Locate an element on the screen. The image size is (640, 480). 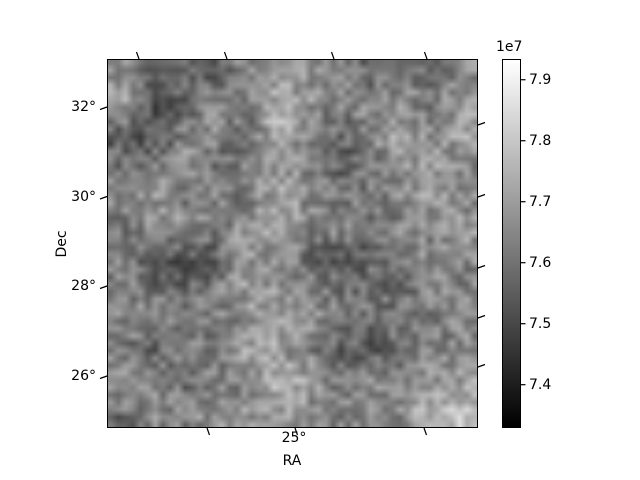
y-tick-label: 26° is located at coordinates (83, 376).